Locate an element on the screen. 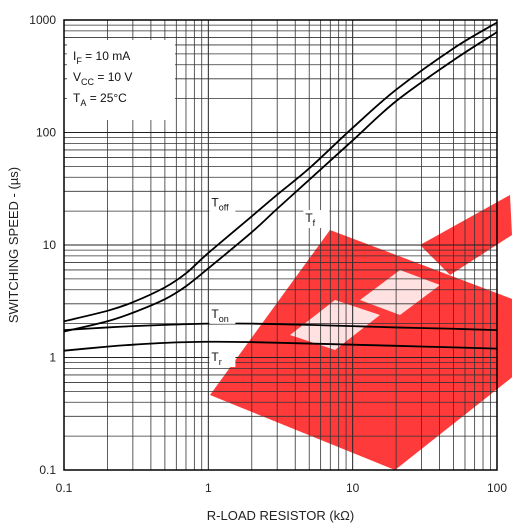  x-tick-label: 100 is located at coordinates (497, 488).